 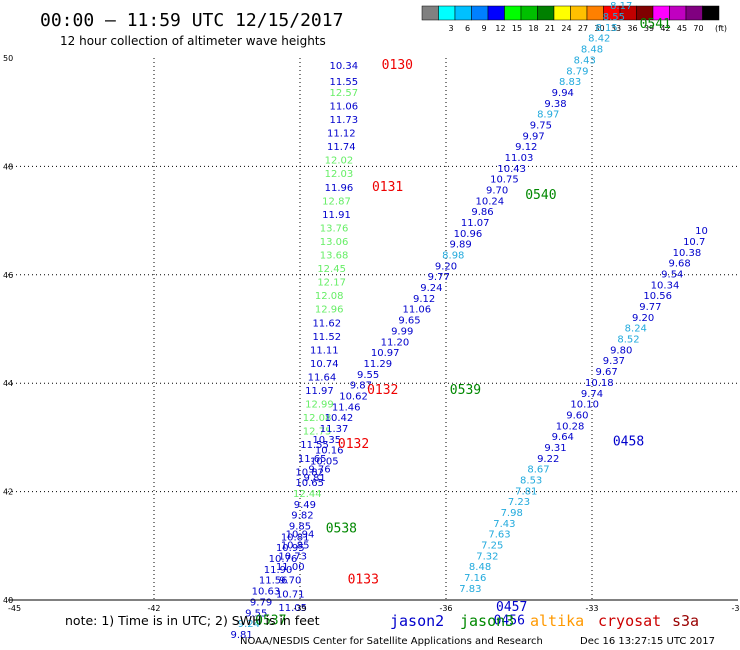 What do you see at coordinates (555, 448) in the screenshot?
I see `wave-height-value: 9.31` at bounding box center [555, 448].